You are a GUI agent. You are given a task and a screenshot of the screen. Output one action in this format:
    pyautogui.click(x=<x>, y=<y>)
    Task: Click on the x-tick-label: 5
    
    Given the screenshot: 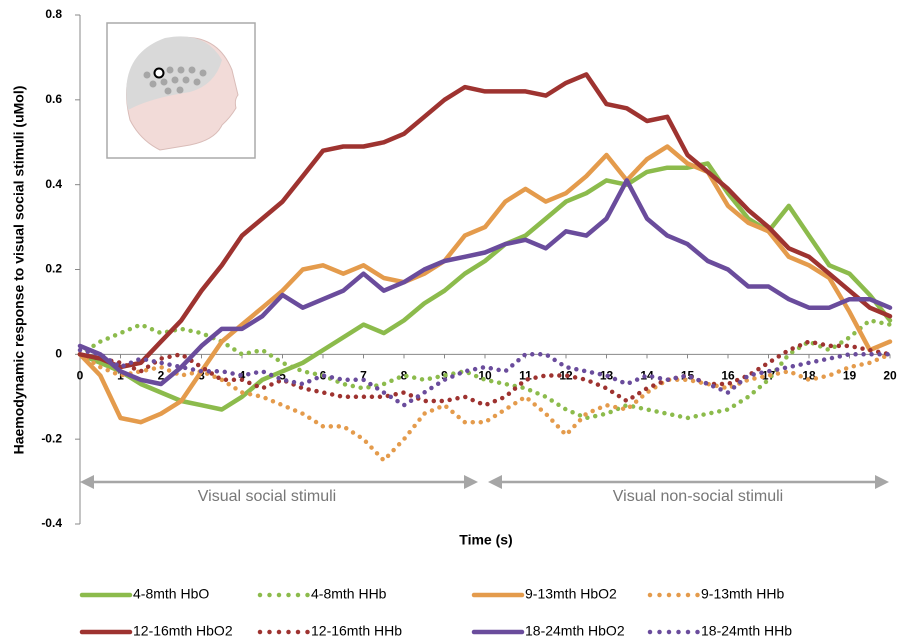 What is the action you would take?
    pyautogui.click(x=282, y=376)
    